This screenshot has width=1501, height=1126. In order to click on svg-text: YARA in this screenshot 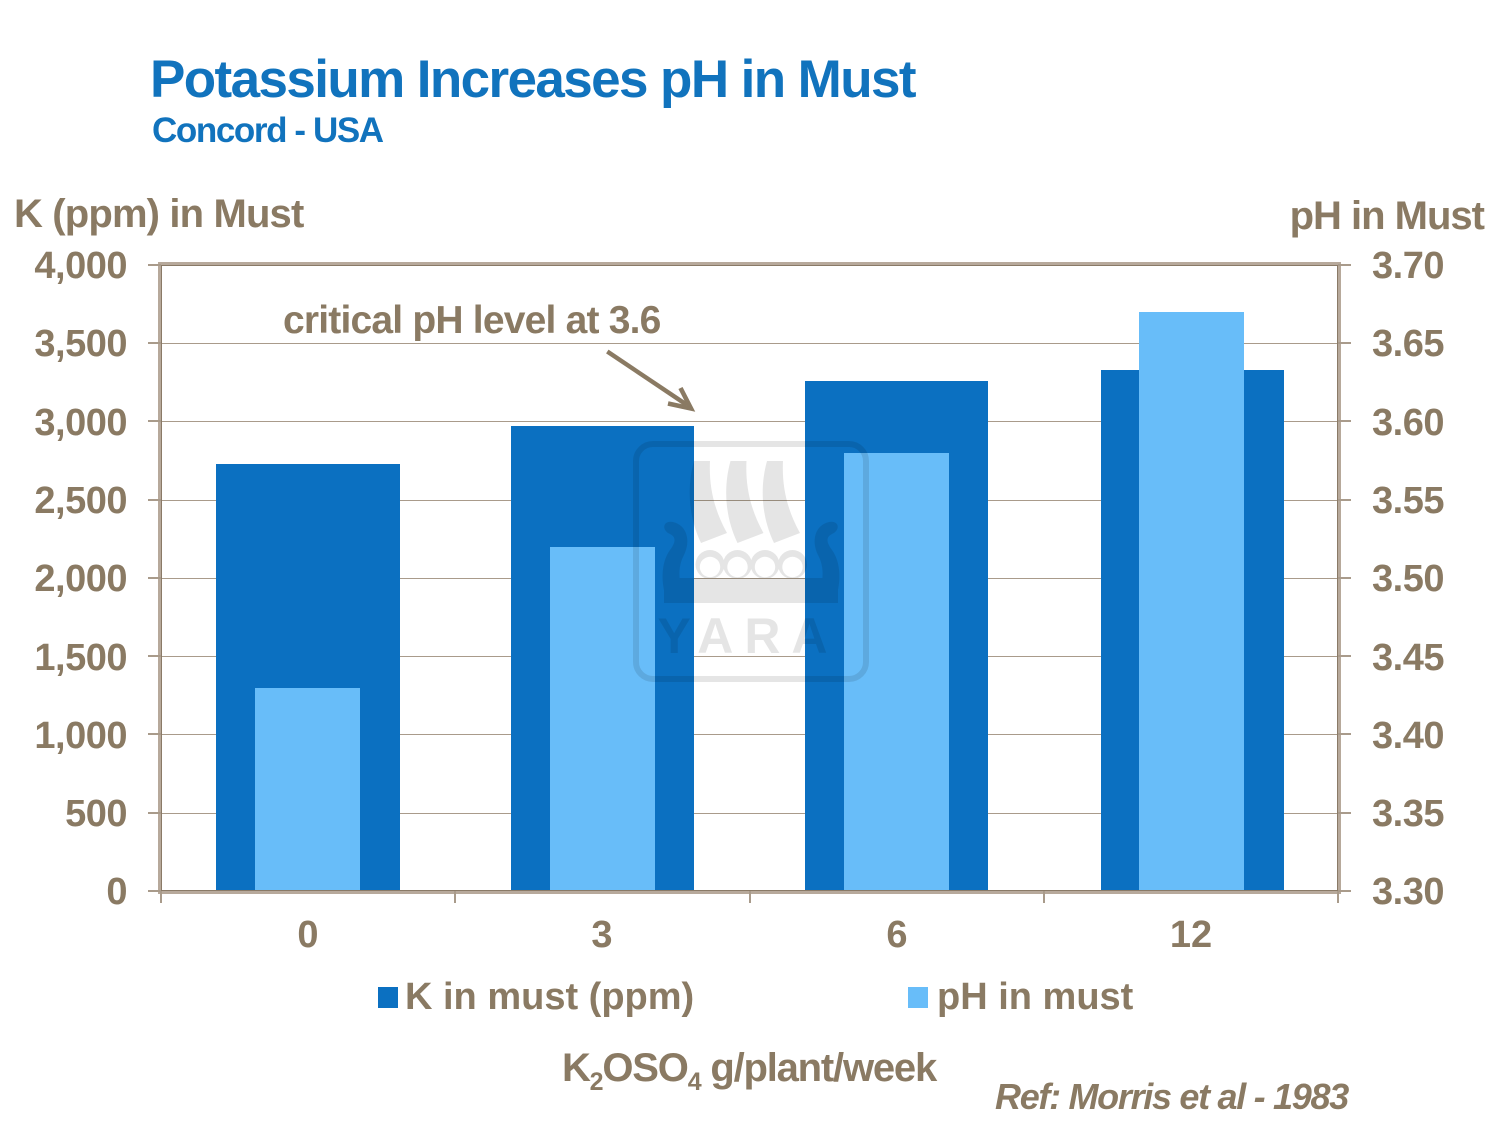, I will do `click(747, 636)`.